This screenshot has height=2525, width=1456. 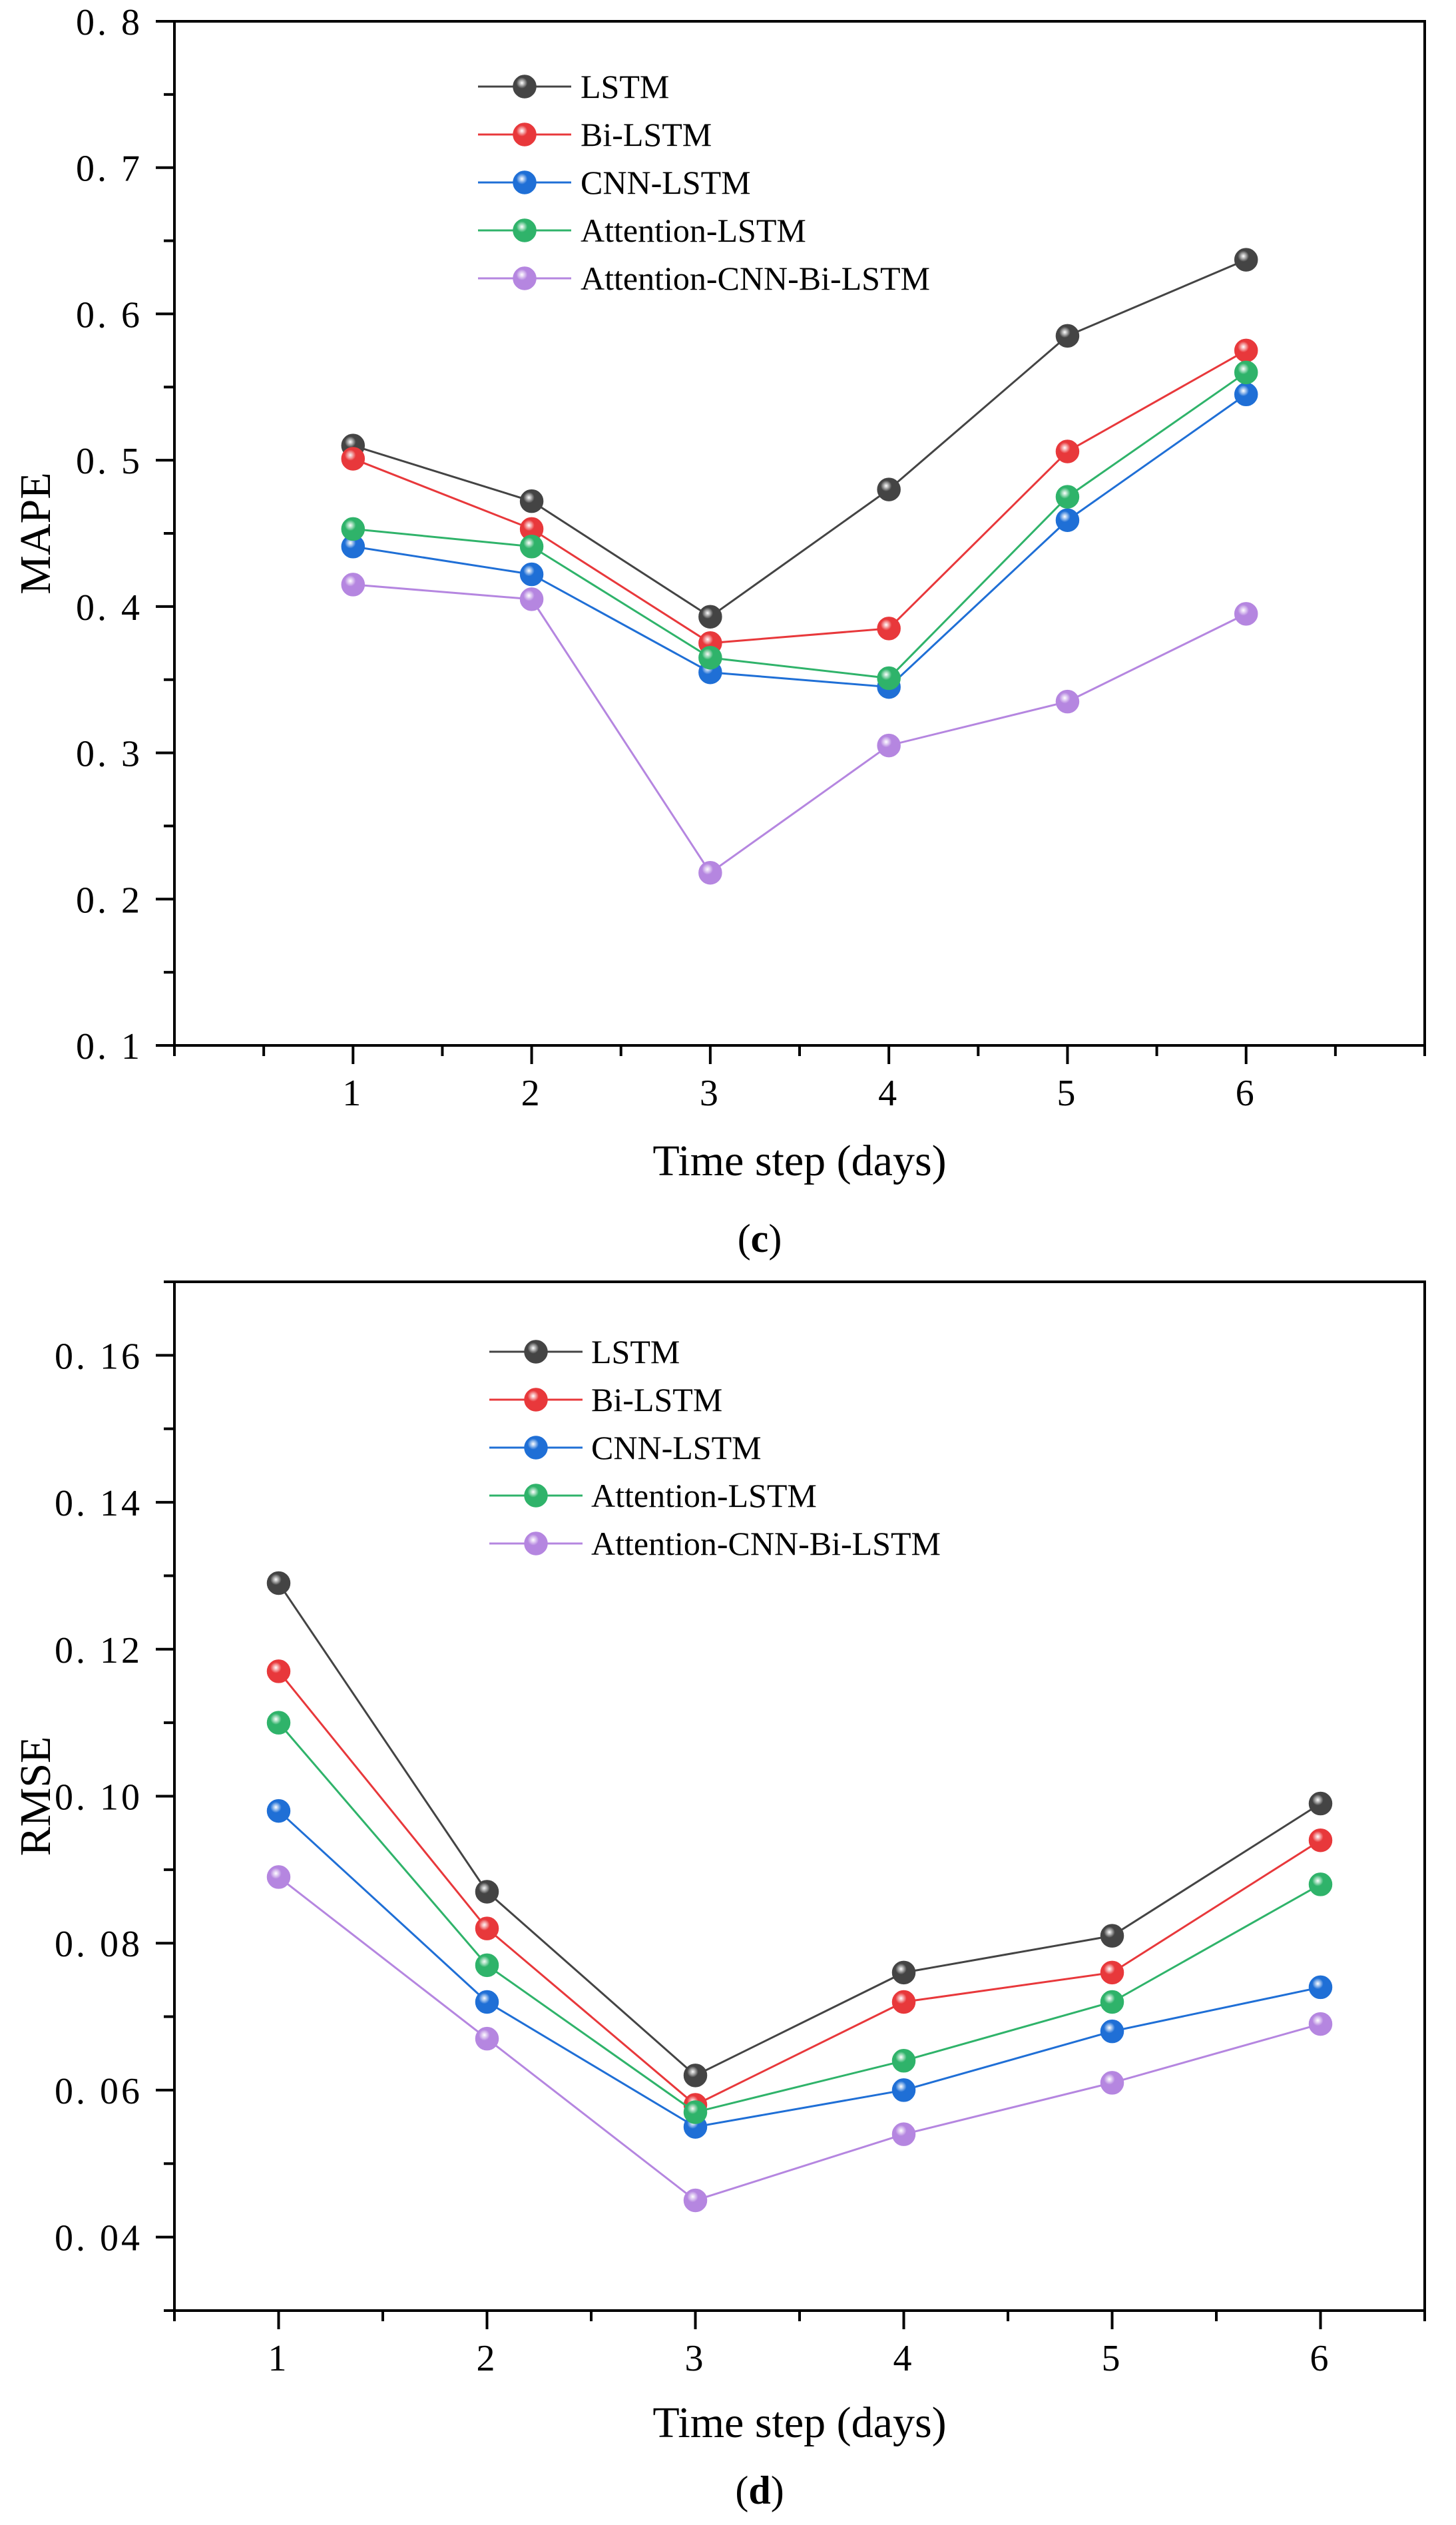 What do you see at coordinates (98, 2091) in the screenshot?
I see `y-tick-label: 0. 06` at bounding box center [98, 2091].